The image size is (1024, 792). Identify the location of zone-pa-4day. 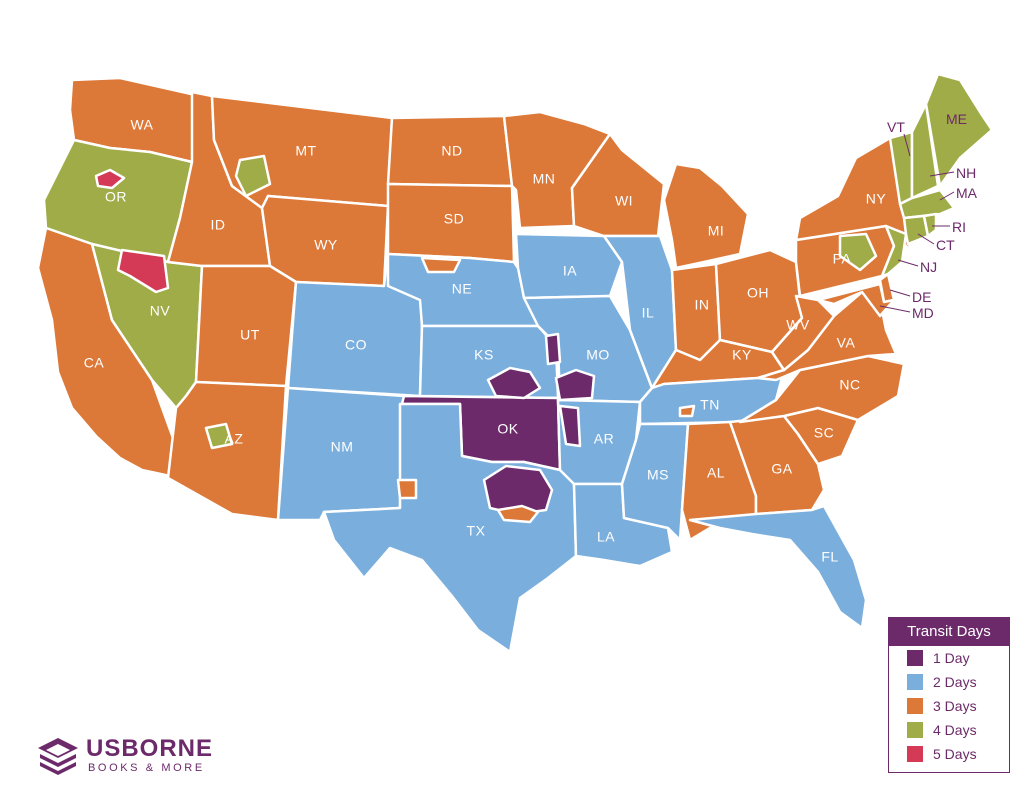
(858, 252).